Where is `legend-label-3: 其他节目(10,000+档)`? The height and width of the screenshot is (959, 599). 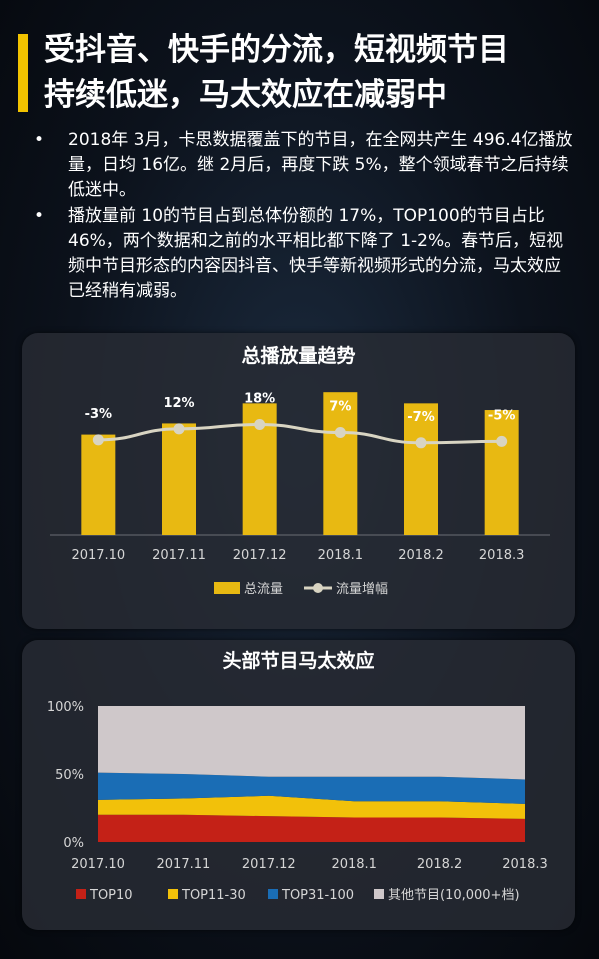 legend-label-3: 其他节目(10,000+档) is located at coordinates (454, 895).